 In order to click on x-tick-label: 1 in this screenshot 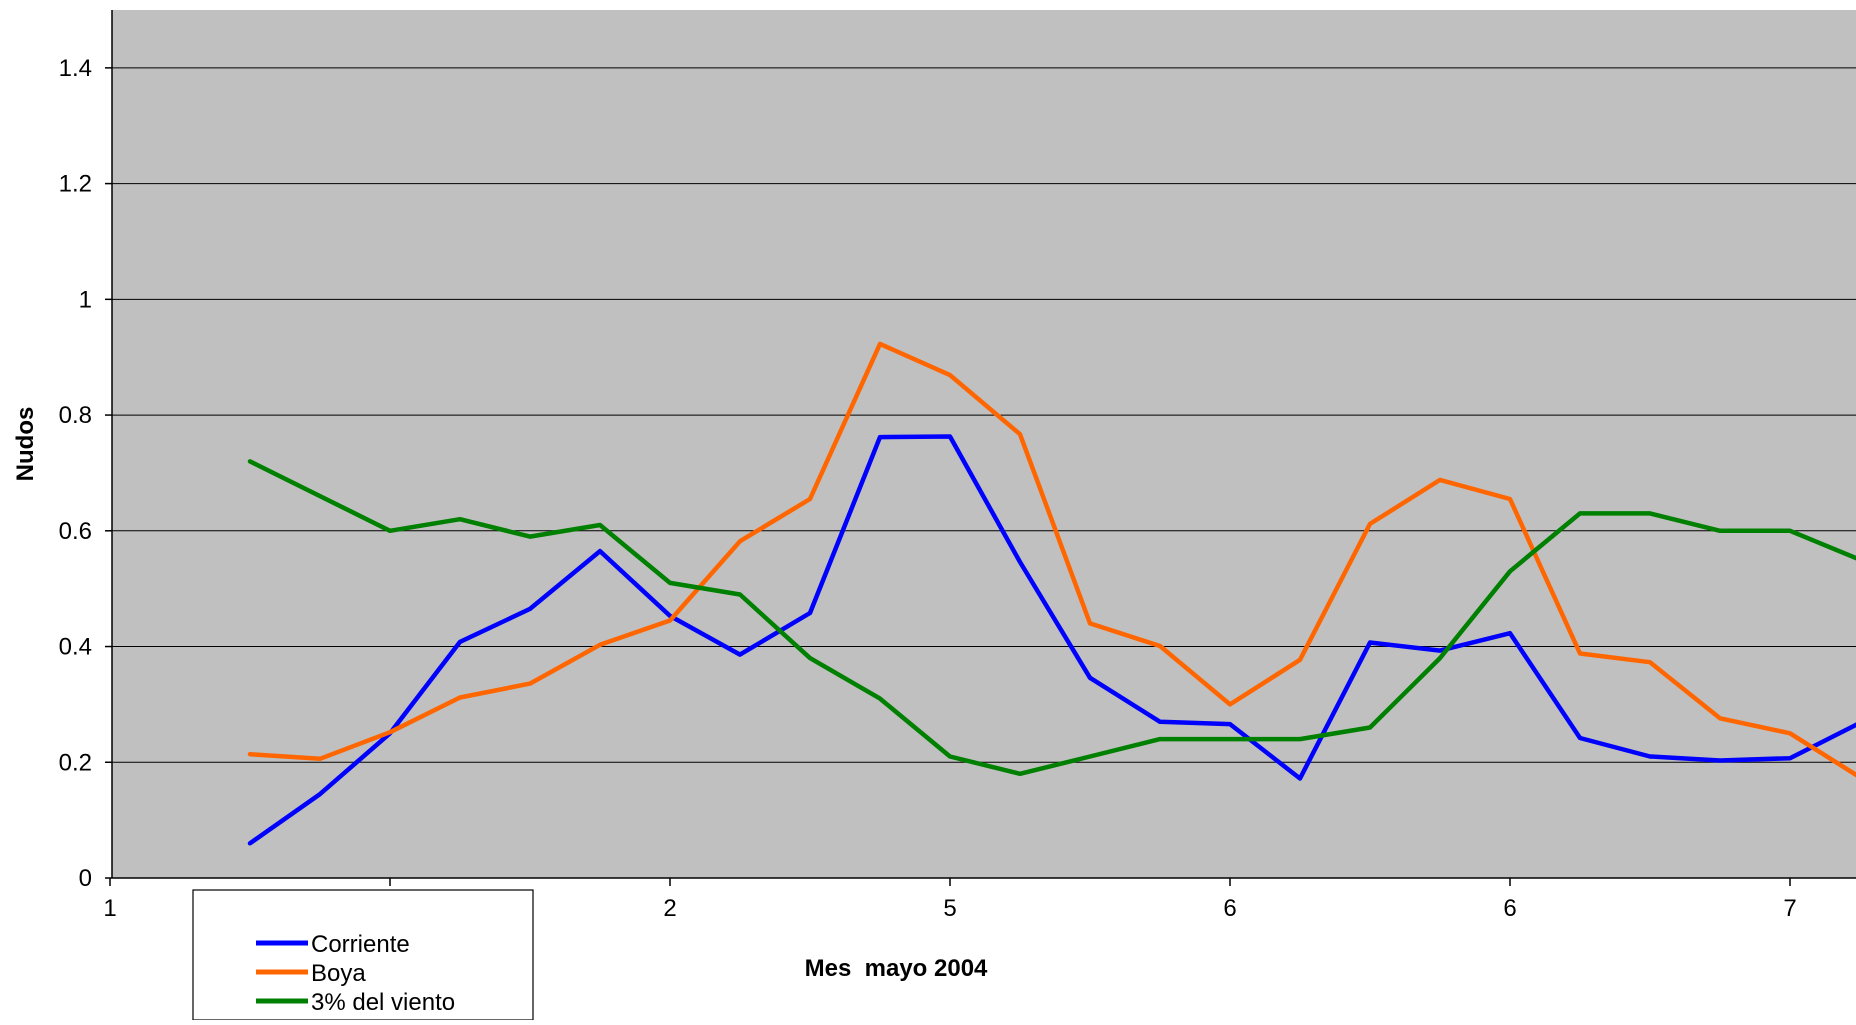, I will do `click(109, 908)`.